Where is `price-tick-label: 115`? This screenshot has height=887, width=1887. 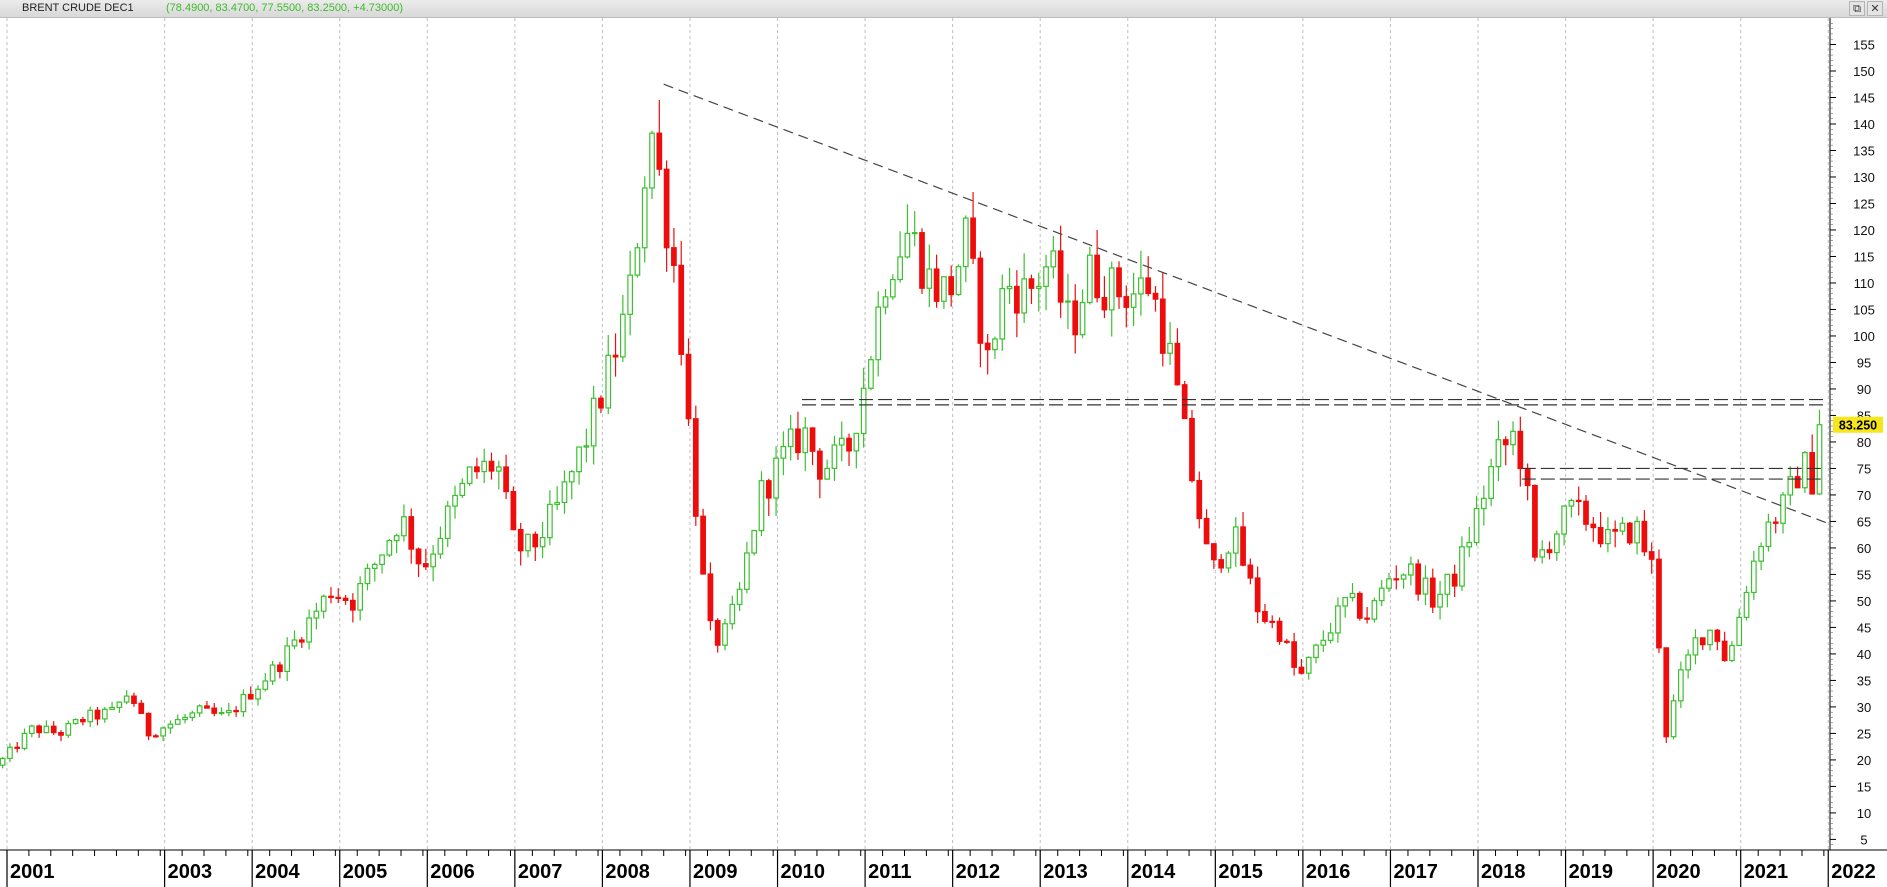 price-tick-label: 115 is located at coordinates (1864, 256).